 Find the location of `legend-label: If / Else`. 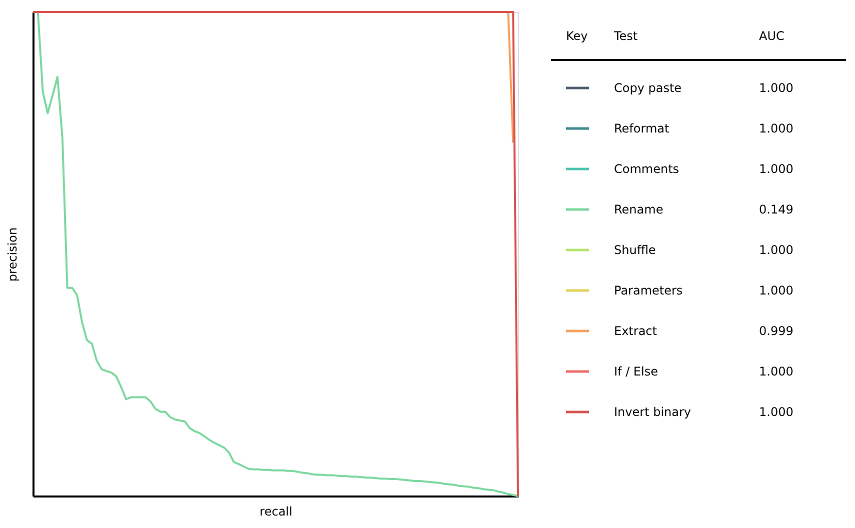

legend-label: If / Else is located at coordinates (636, 371).